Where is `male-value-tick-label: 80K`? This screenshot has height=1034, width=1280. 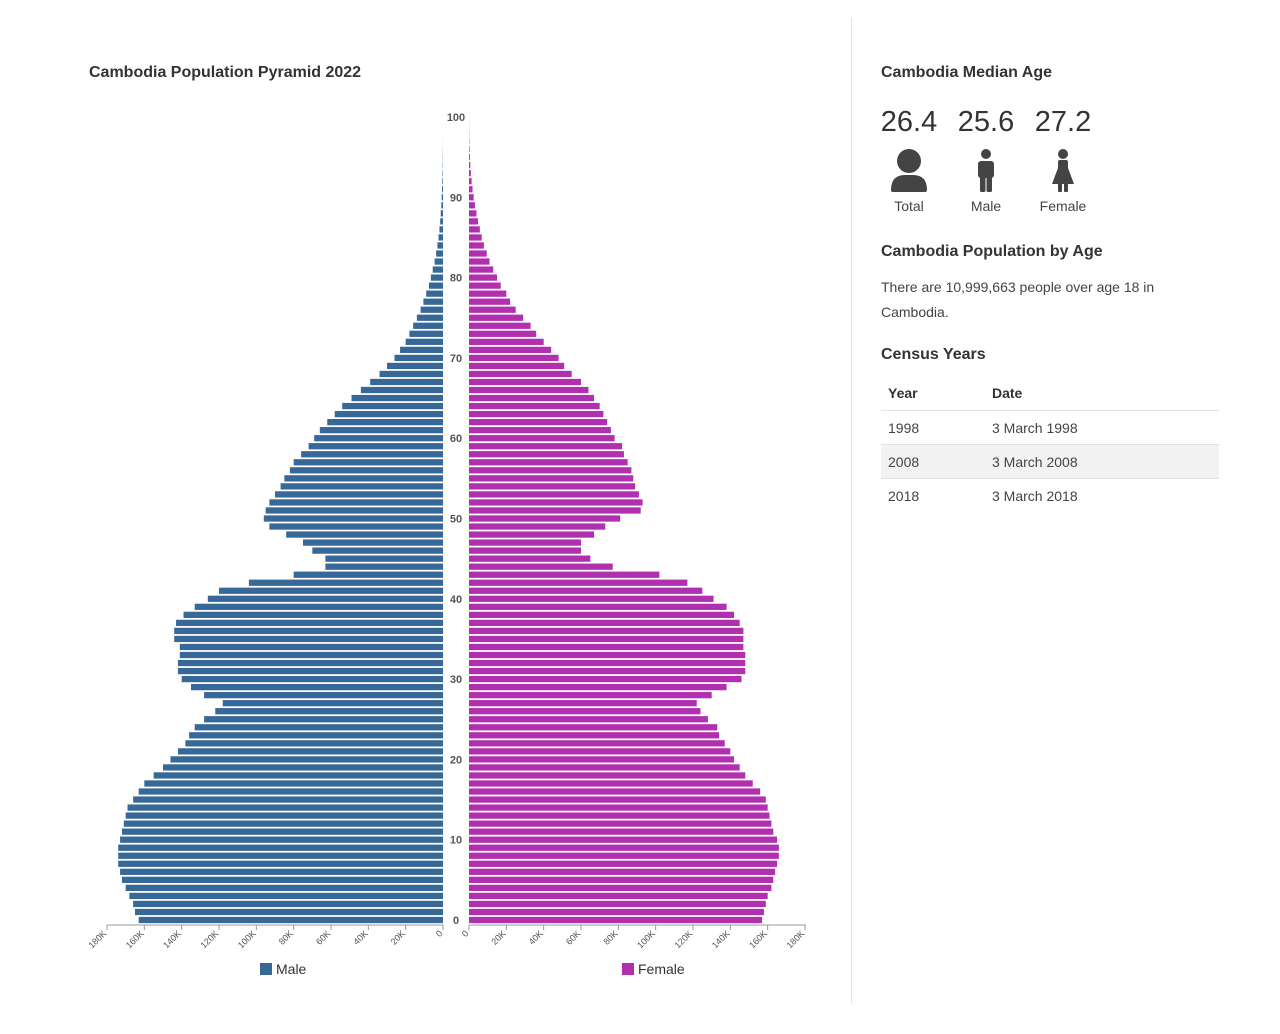 male-value-tick-label: 80K is located at coordinates (286, 937).